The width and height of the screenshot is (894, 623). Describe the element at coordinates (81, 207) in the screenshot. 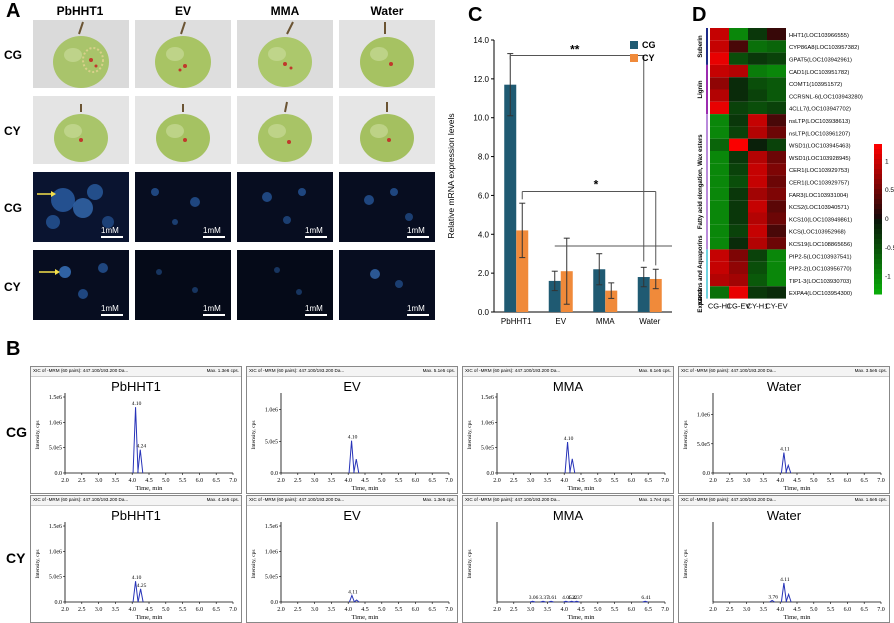

I see `fluorescence-photo-cg-pbhht1: 1mM` at that location.